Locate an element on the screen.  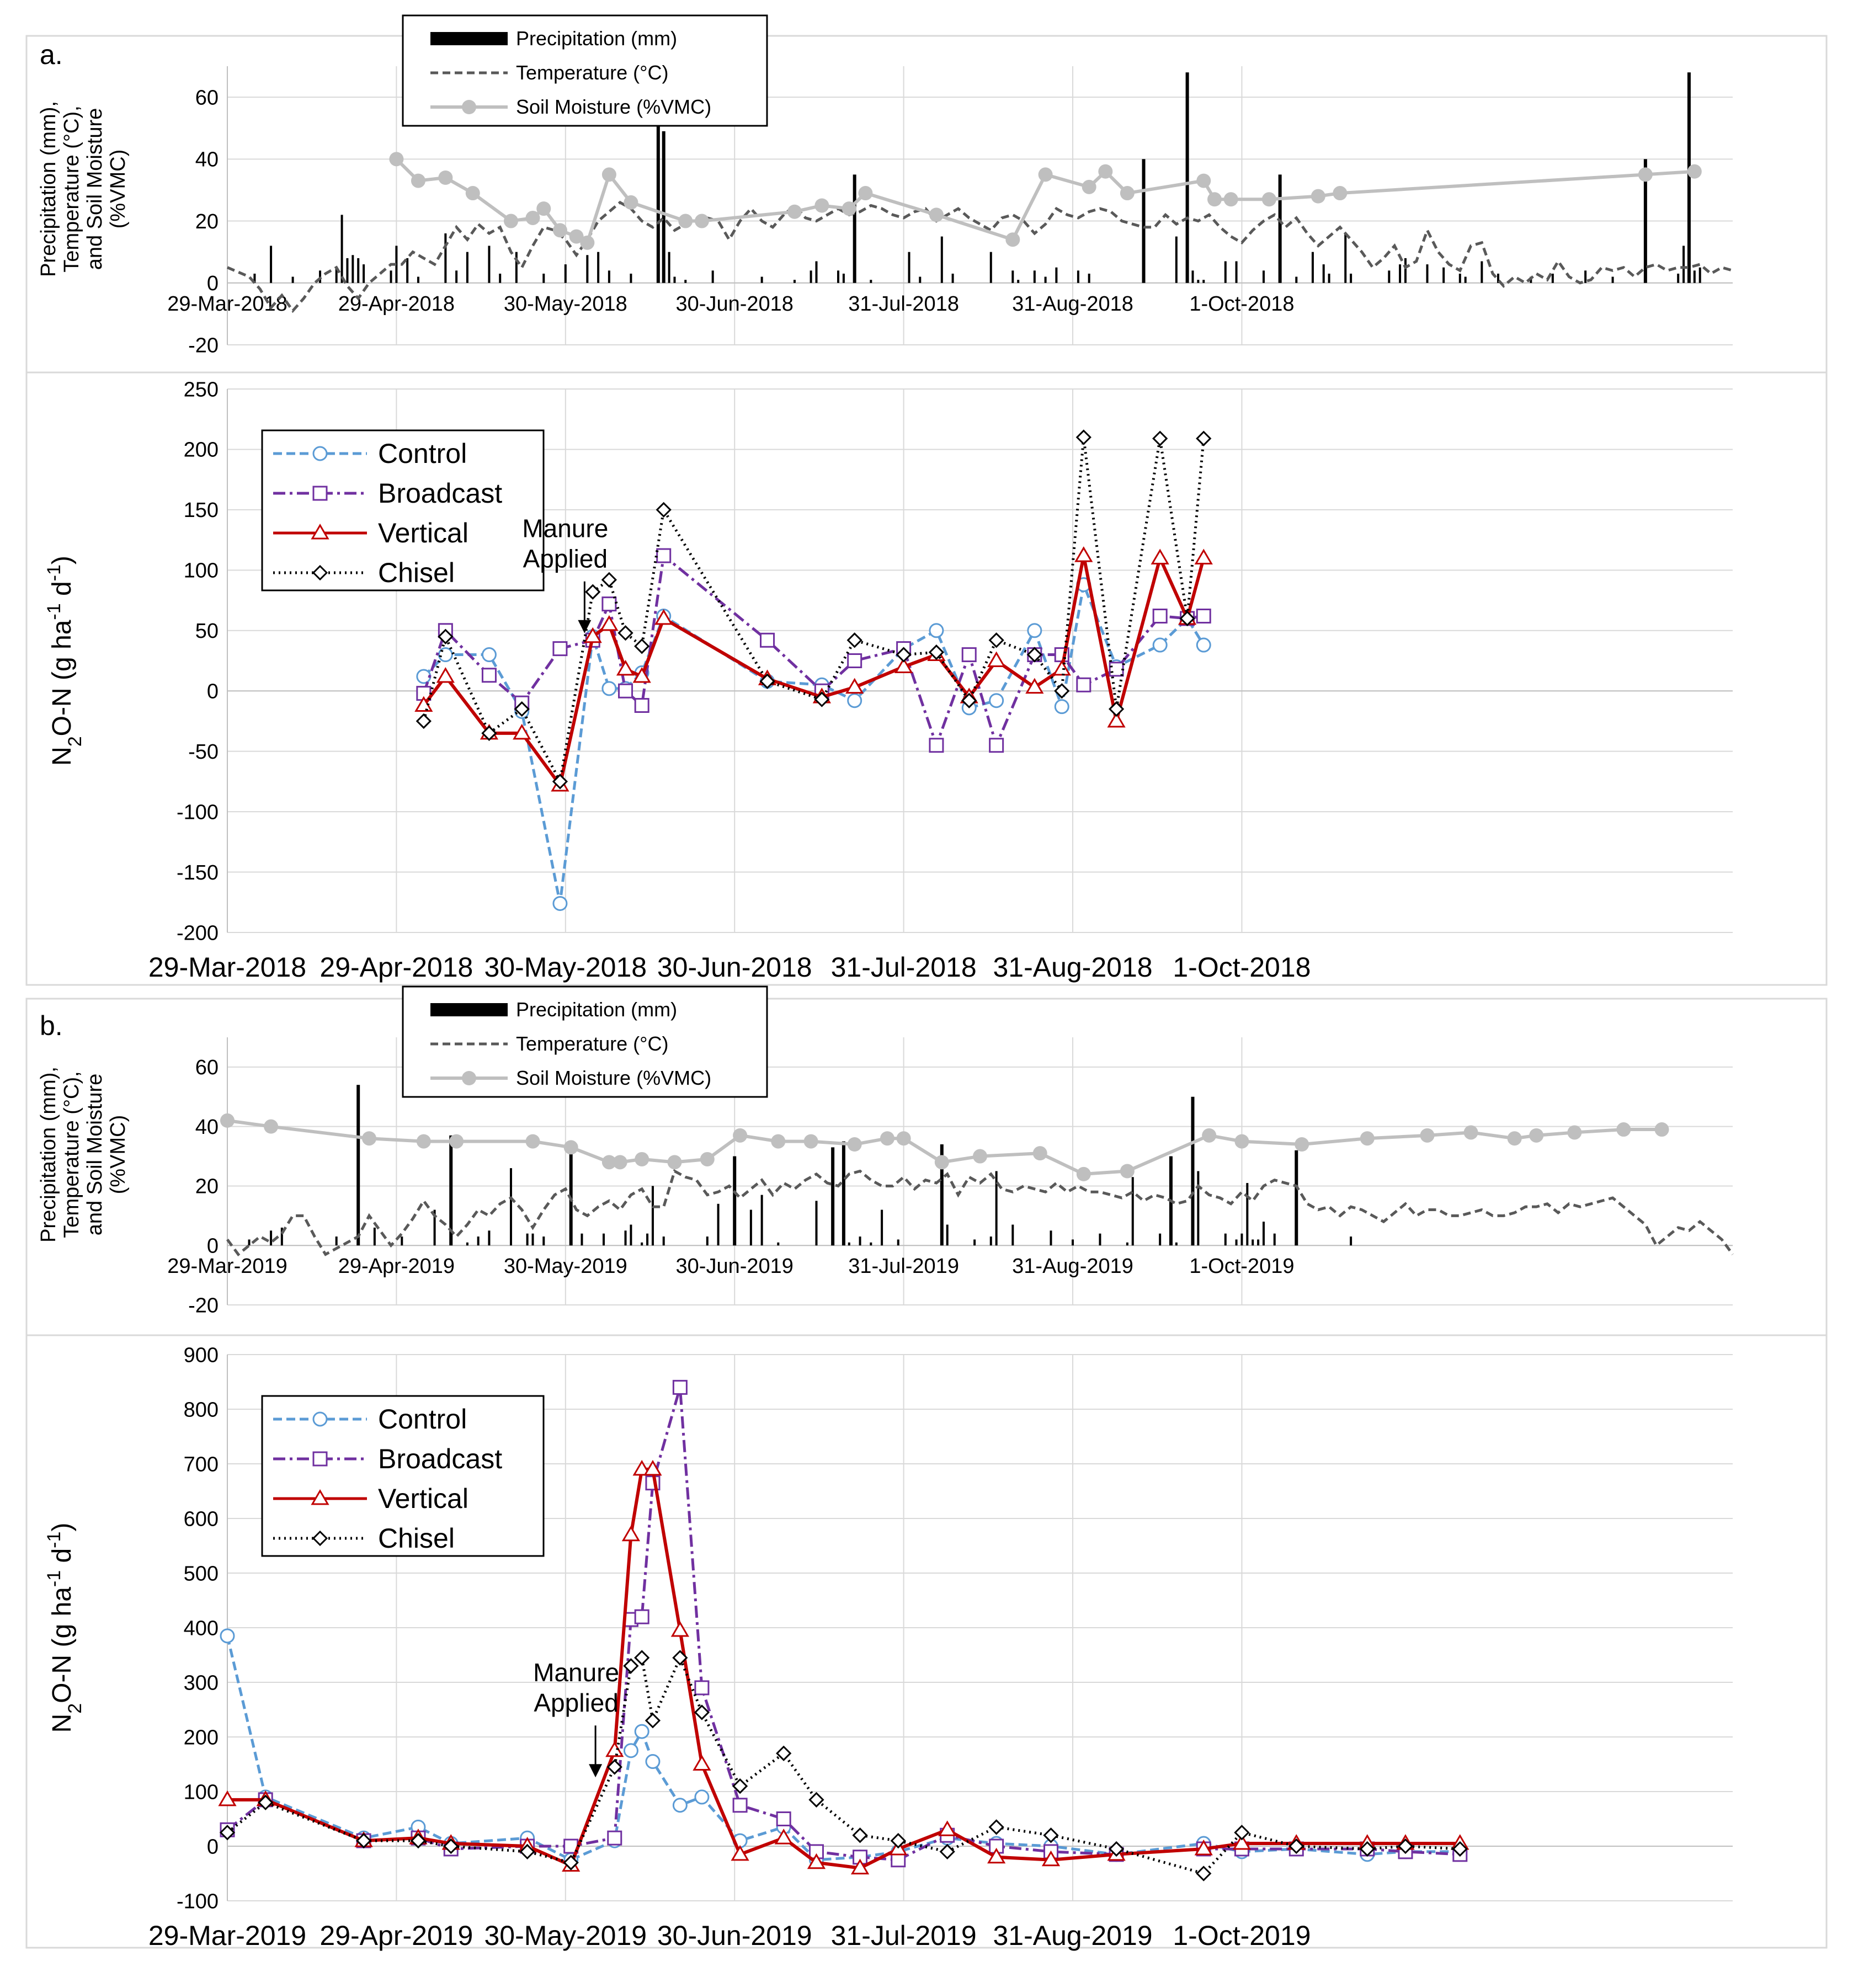
y-axis-label-line: Precipitation (mm), is located at coordinates (48, 189).